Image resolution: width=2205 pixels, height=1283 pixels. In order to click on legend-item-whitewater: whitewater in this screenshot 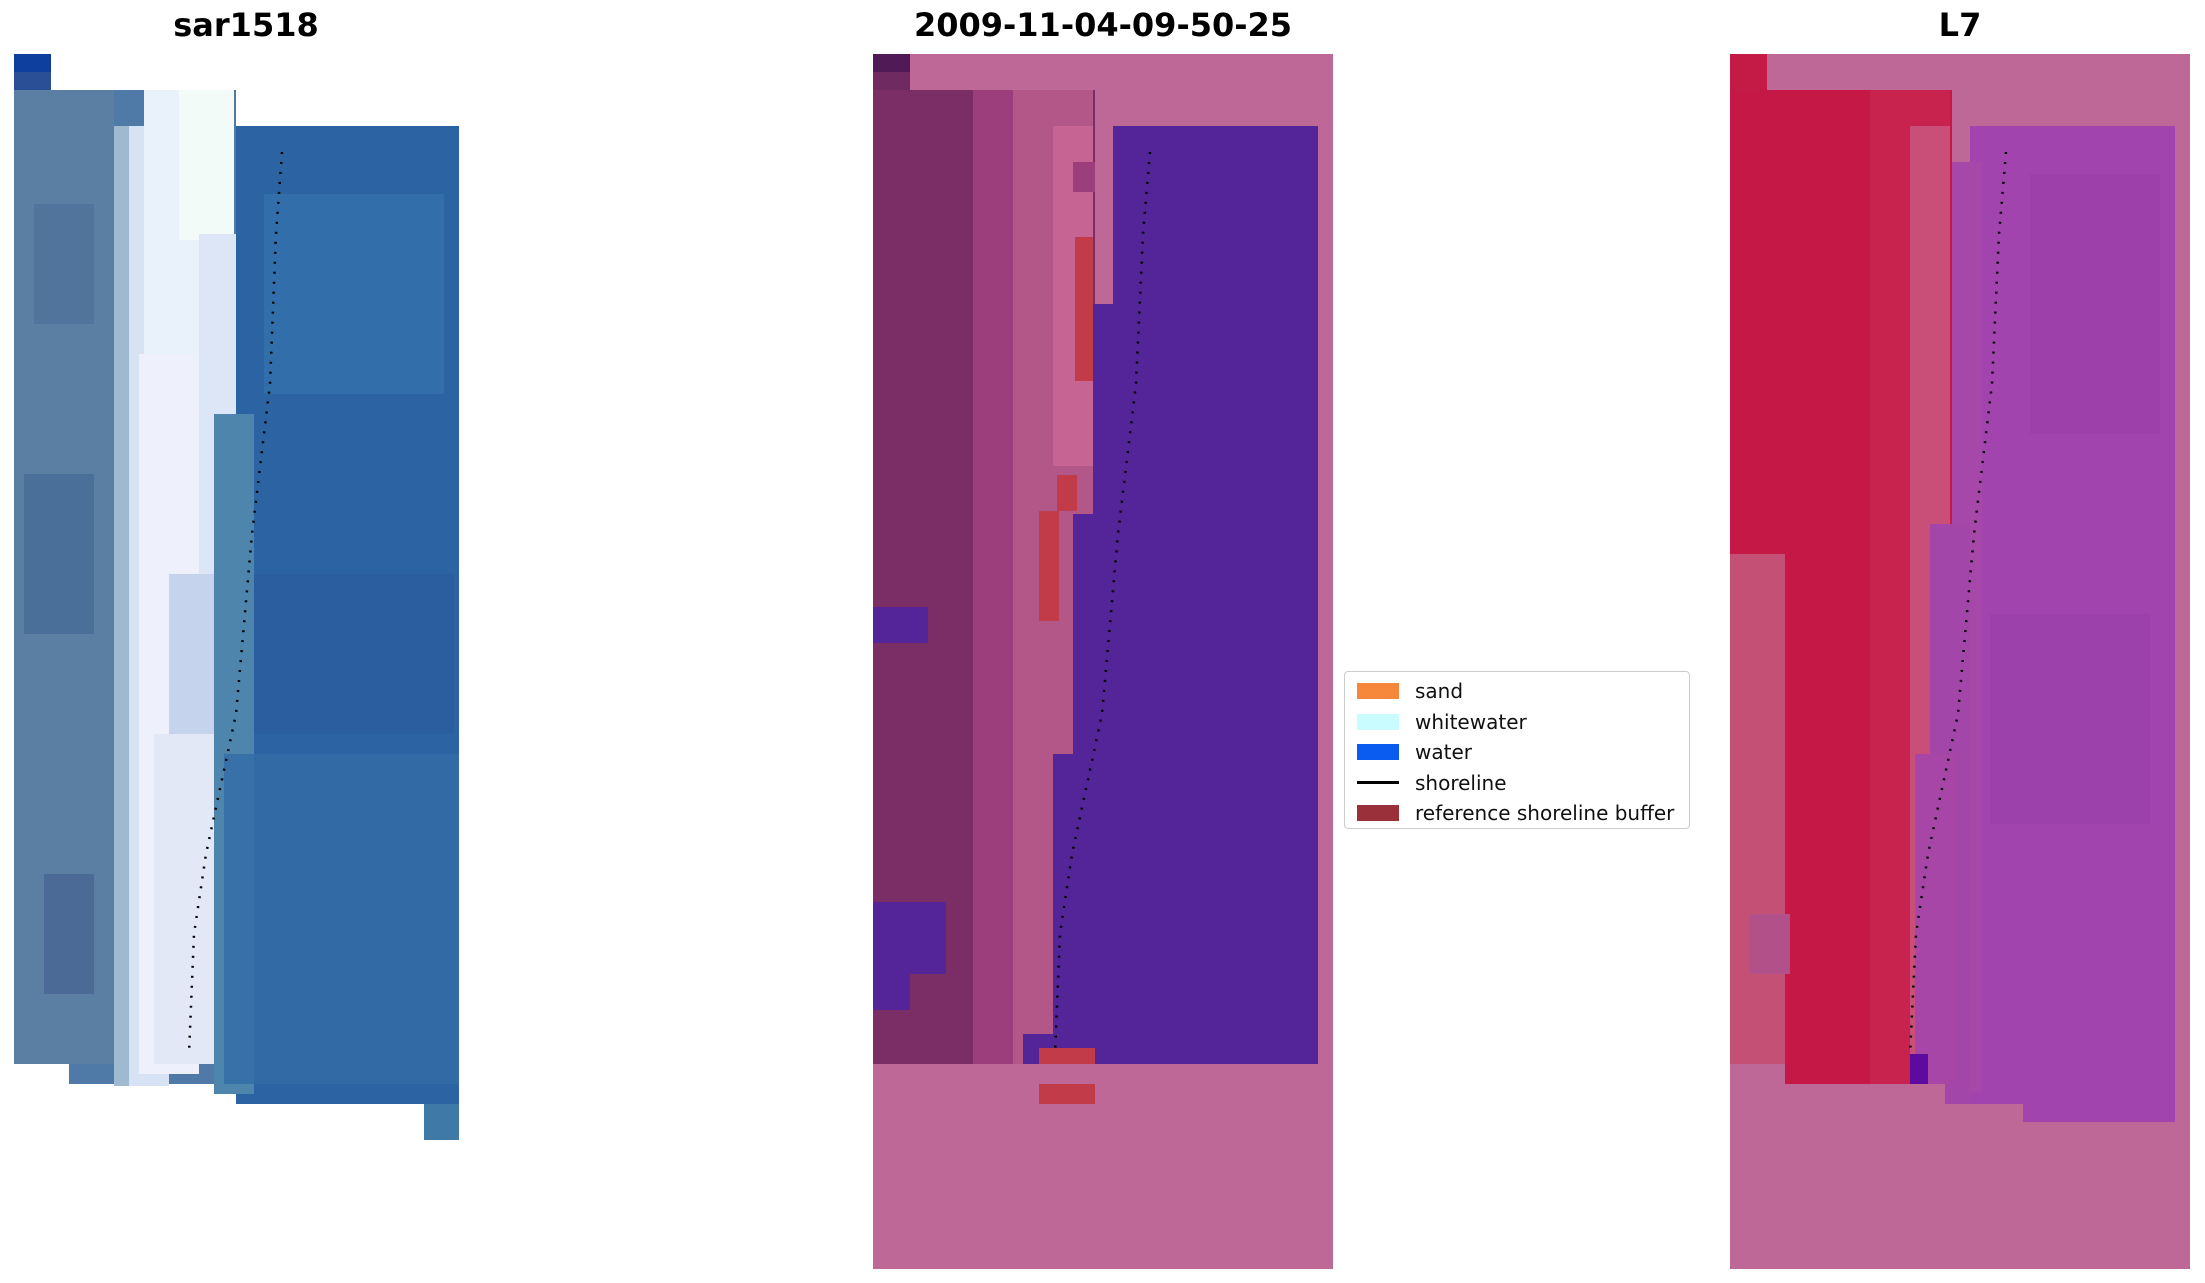, I will do `click(1517, 722)`.